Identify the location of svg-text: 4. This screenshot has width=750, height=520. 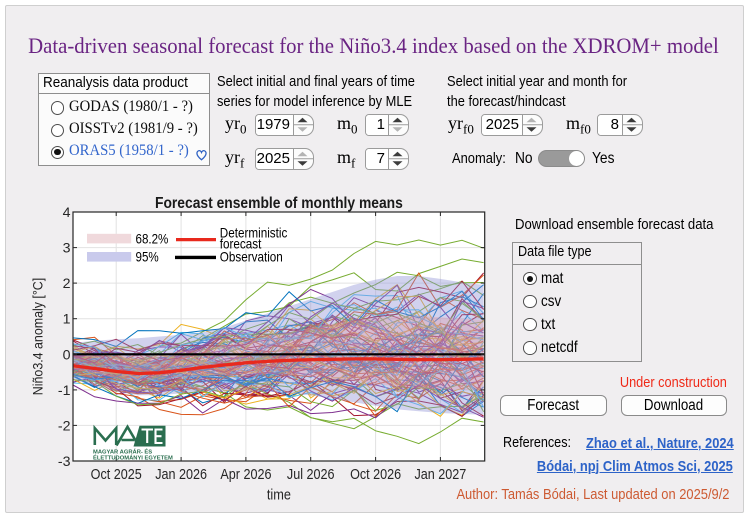
(67, 213).